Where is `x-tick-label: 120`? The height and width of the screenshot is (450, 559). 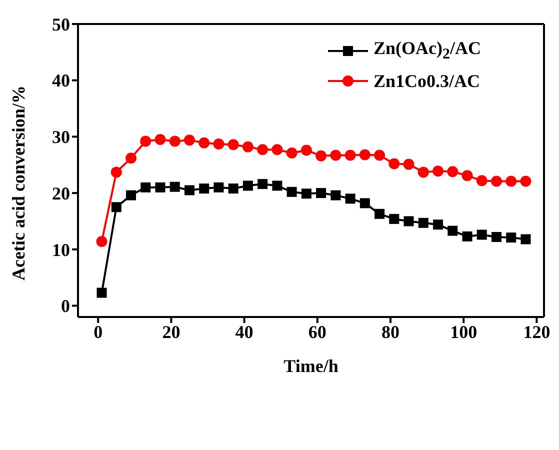 x-tick-label: 120 is located at coordinates (536, 332).